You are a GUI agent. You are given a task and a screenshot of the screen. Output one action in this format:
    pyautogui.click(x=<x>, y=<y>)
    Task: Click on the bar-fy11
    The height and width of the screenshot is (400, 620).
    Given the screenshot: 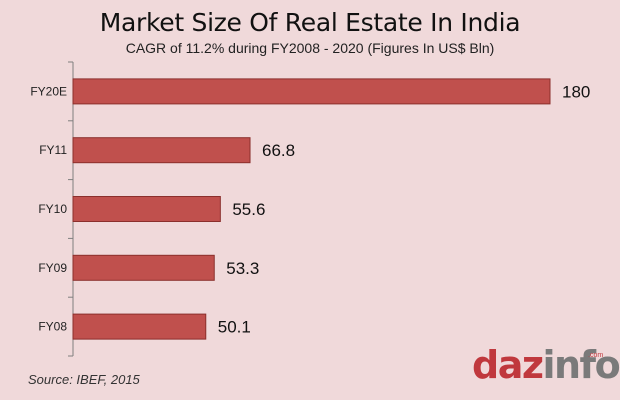 What is the action you would take?
    pyautogui.click(x=161, y=150)
    